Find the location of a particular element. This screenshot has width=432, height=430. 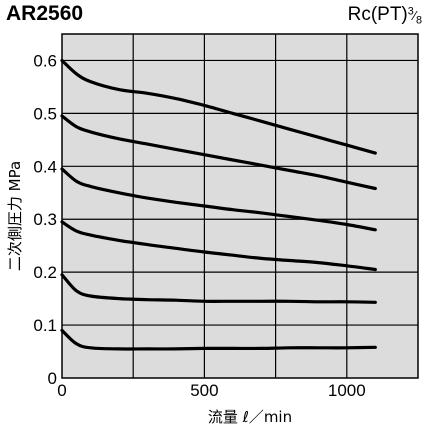

x-tick-label: 0 is located at coordinates (61, 390).